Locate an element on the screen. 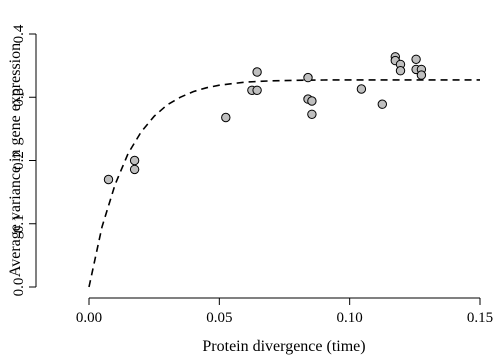 Image resolution: width=503 pixels, height=356 pixels. y-tick-label: 0.1 is located at coordinates (19, 223).